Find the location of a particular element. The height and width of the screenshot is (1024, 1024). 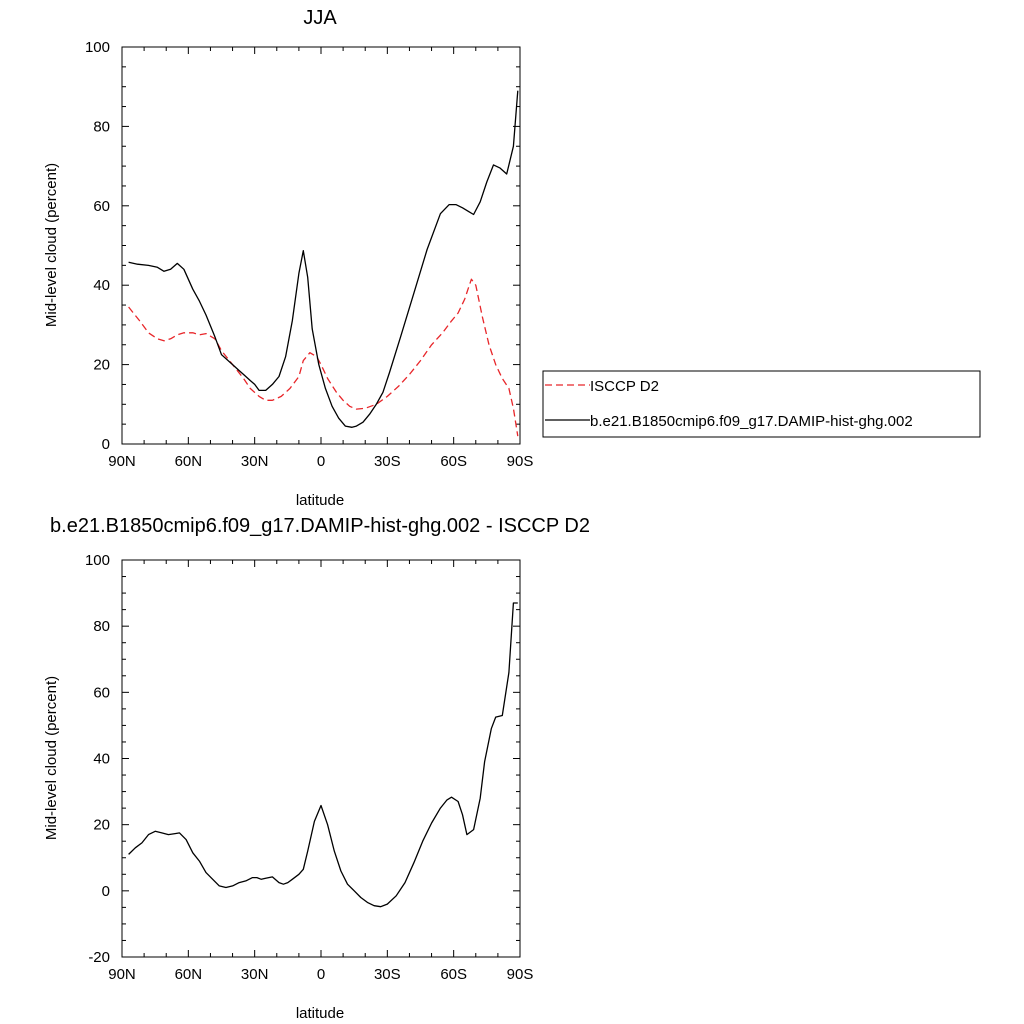

chart-top-x-axis-title: latitude is located at coordinates (320, 500).